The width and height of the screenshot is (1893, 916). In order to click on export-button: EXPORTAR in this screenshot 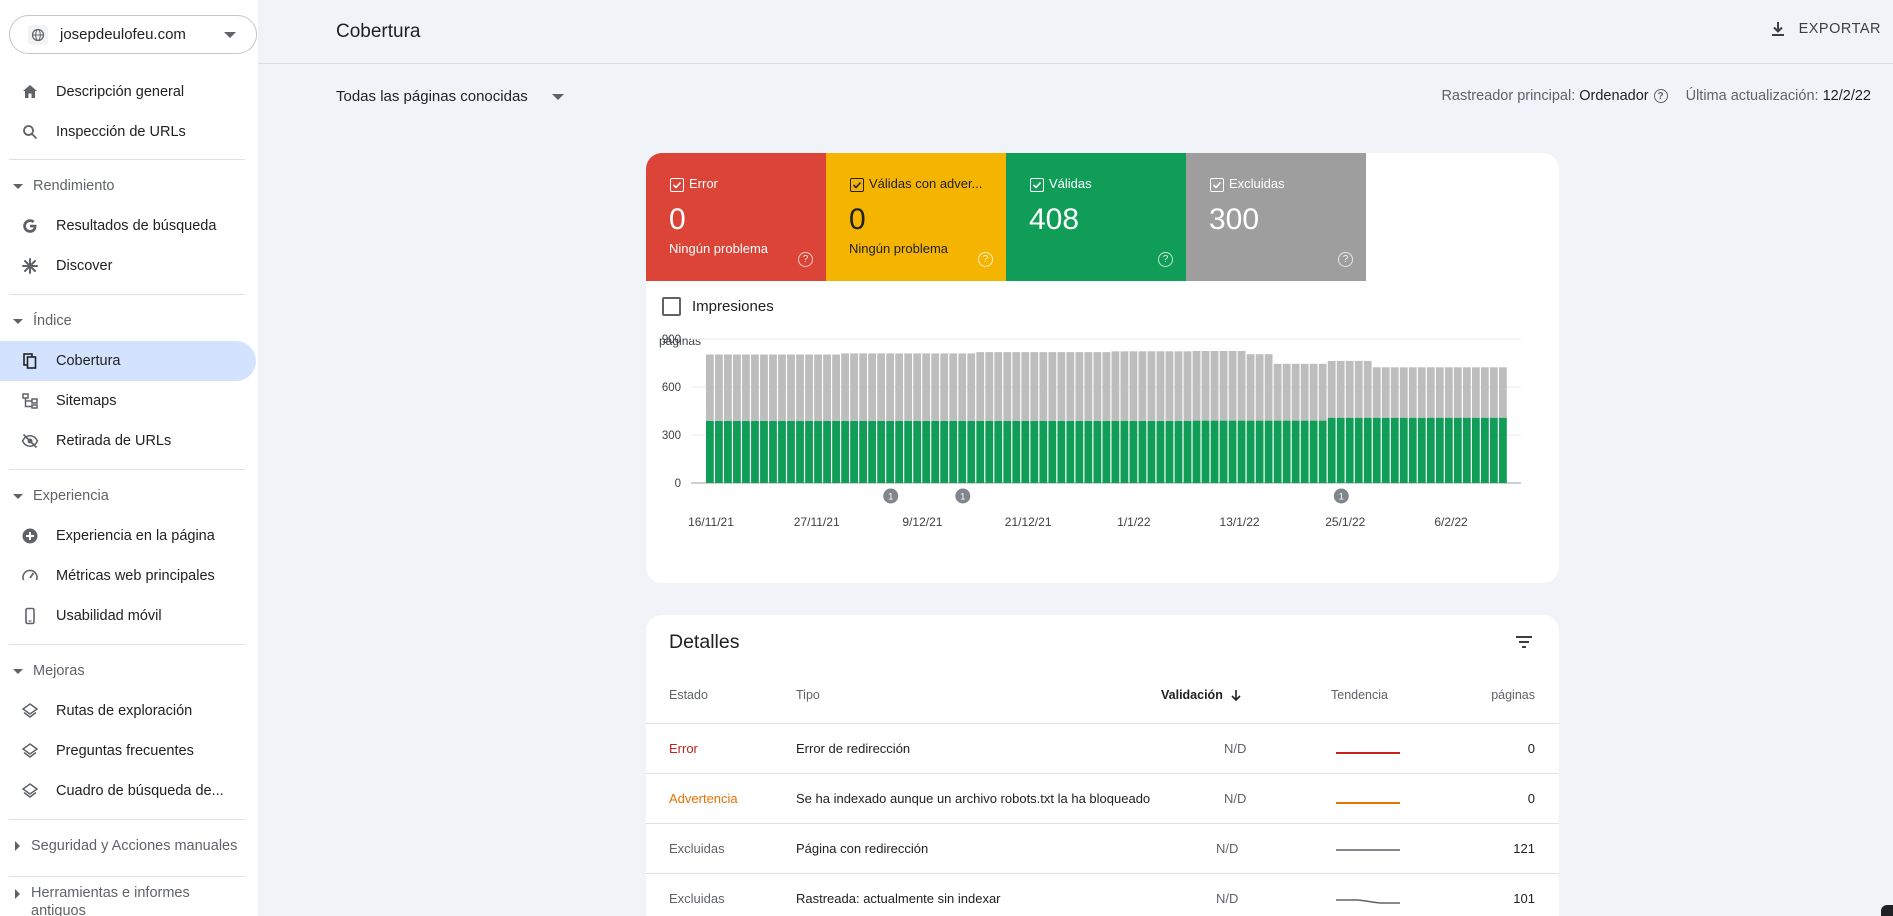, I will do `click(1825, 29)`.